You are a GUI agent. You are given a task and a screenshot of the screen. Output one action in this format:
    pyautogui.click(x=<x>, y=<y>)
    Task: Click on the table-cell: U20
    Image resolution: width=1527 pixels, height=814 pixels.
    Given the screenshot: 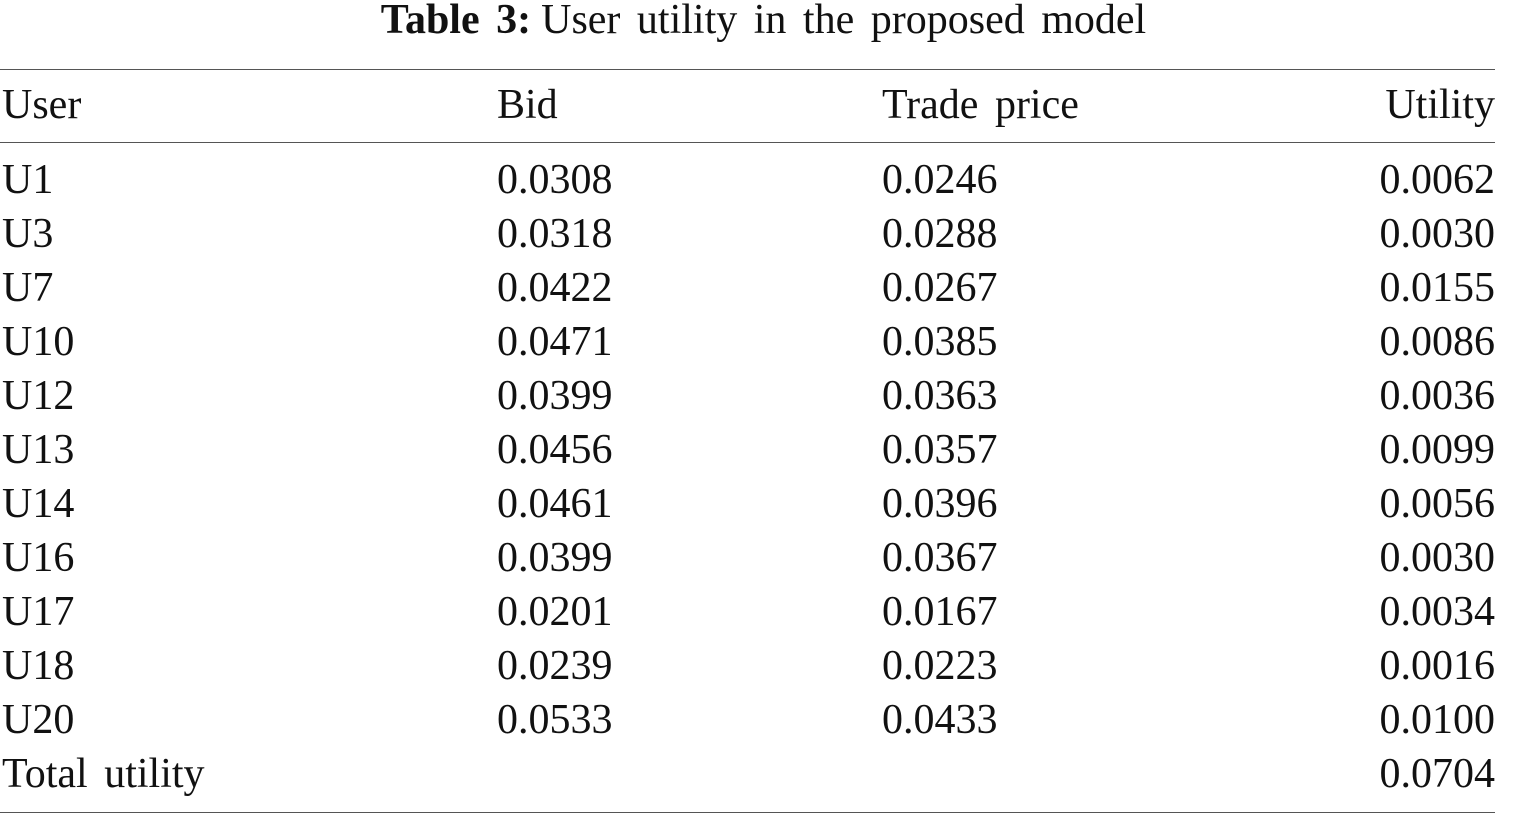 What is the action you would take?
    pyautogui.click(x=38, y=720)
    